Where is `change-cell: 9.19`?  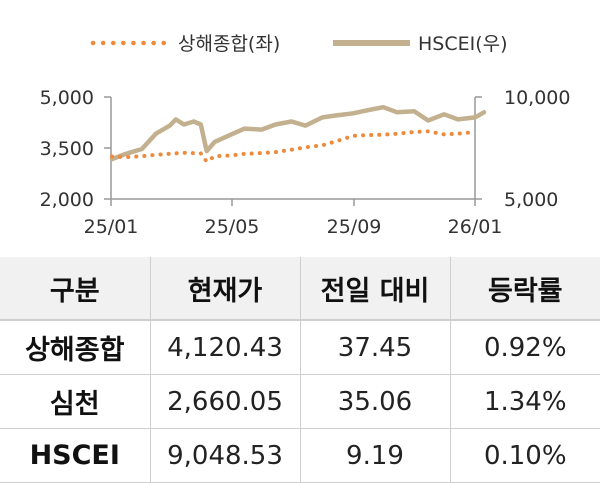
change-cell: 9.19 is located at coordinates (374, 455).